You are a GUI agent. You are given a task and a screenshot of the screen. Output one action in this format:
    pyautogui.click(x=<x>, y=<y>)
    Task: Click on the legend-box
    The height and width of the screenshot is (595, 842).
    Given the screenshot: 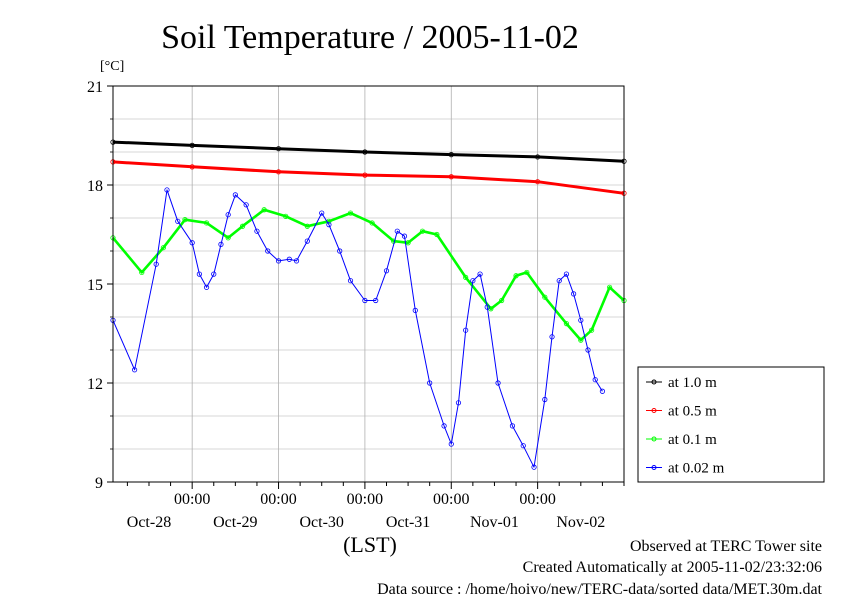 What is the action you would take?
    pyautogui.click(x=731, y=424)
    